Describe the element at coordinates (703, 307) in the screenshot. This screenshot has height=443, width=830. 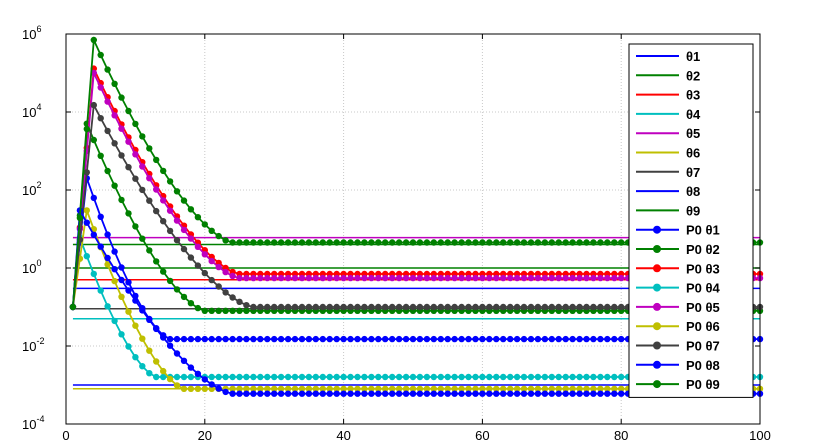
I see `legend-label: P0 θ5` at that location.